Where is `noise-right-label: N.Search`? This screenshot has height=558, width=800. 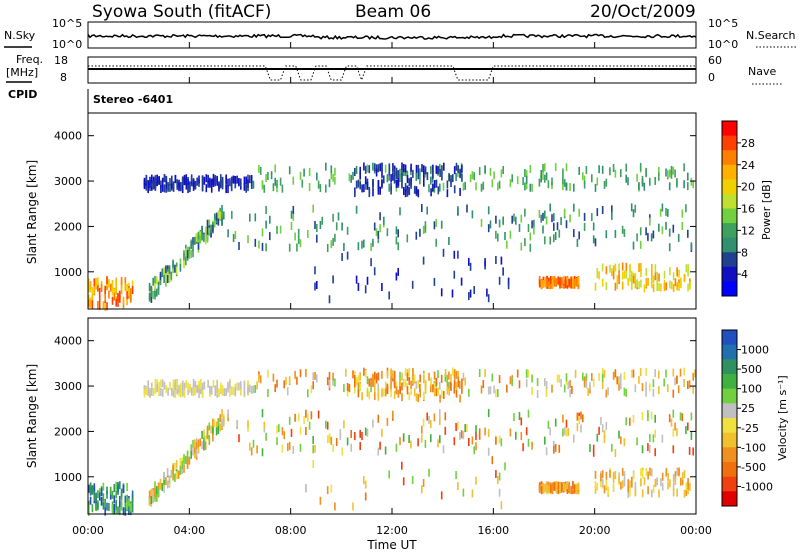 noise-right-label: N.Search is located at coordinates (771, 35).